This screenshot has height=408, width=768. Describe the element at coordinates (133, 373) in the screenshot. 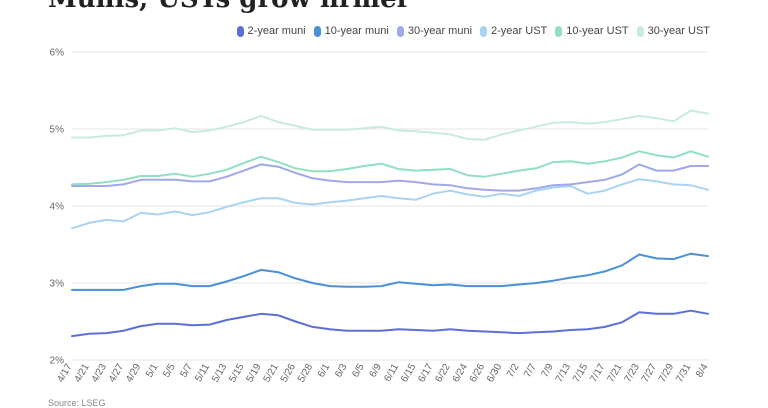

I see `x-tick-label: 4/29` at that location.